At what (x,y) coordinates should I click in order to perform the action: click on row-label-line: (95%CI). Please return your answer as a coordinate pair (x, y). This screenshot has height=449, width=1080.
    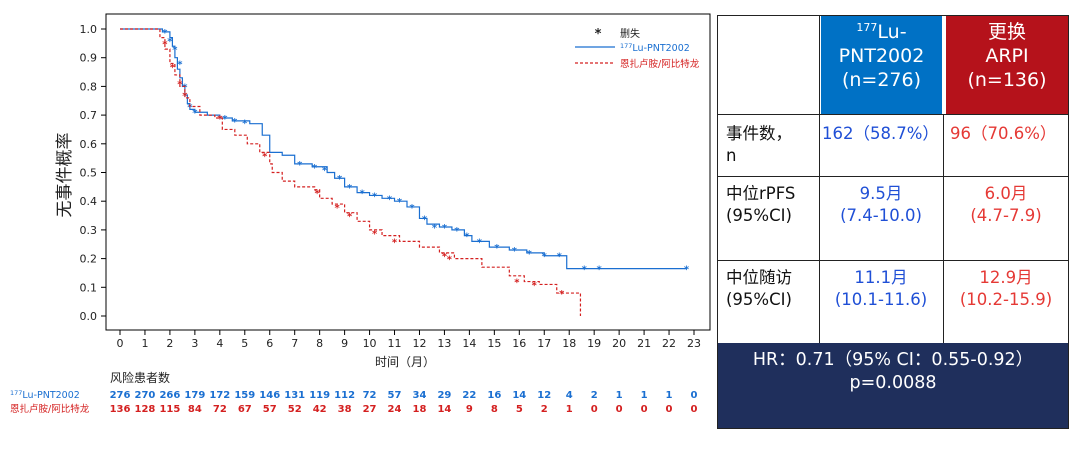
    Looking at the image, I should click on (759, 215).